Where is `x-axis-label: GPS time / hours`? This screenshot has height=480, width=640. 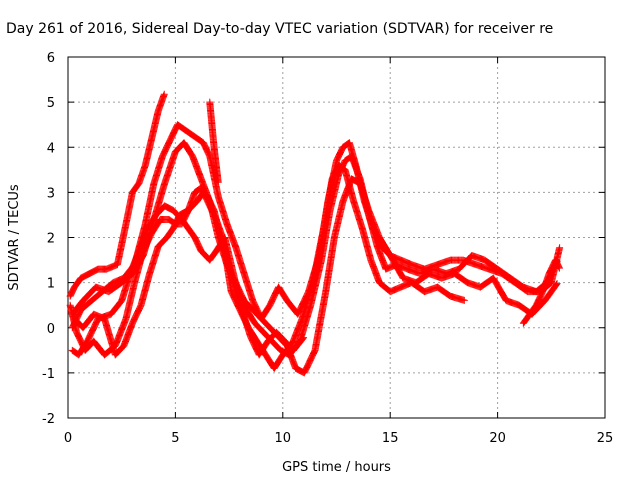 x-axis-label: GPS time / hours is located at coordinates (336, 467).